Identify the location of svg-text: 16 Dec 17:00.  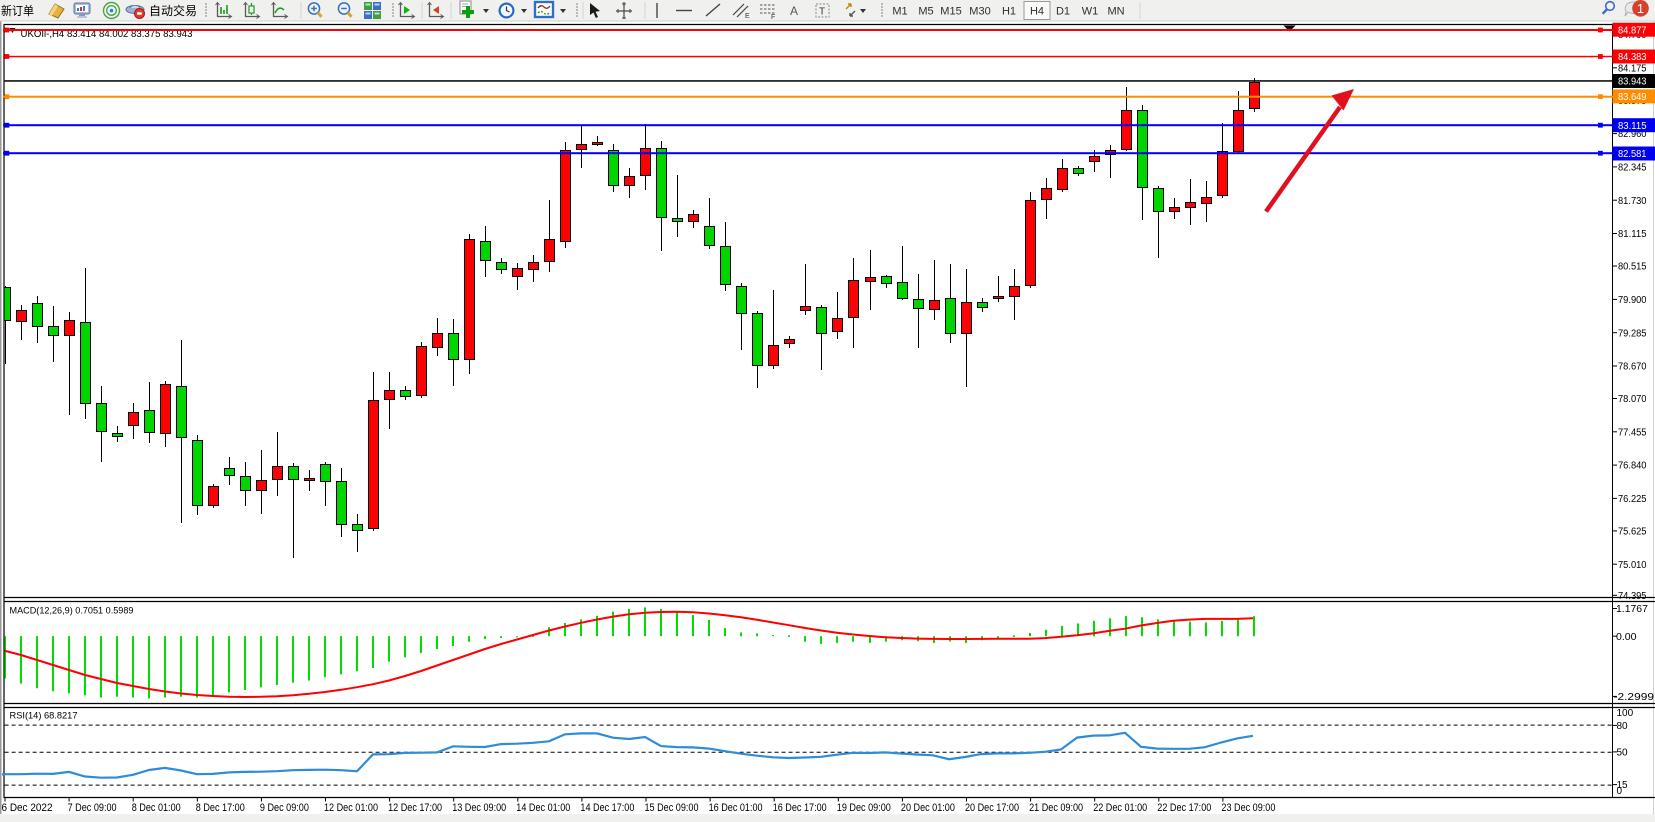
(800, 808).